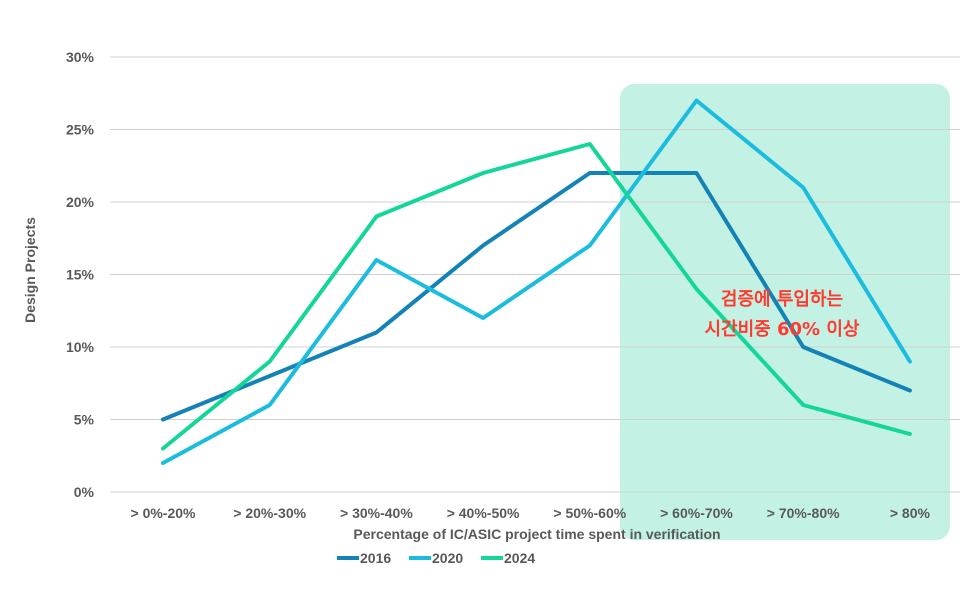  I want to click on y-tick-label: 10%, so click(80, 347).